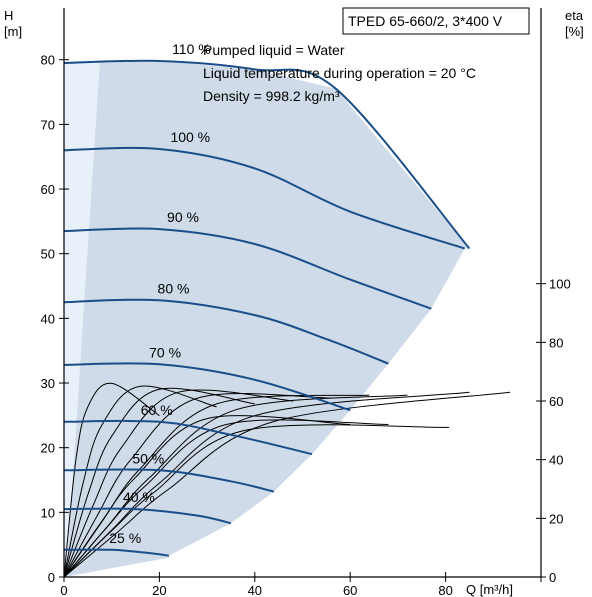 This screenshot has width=592, height=597. What do you see at coordinates (48, 189) in the screenshot?
I see `y-left-tick-label: 60` at bounding box center [48, 189].